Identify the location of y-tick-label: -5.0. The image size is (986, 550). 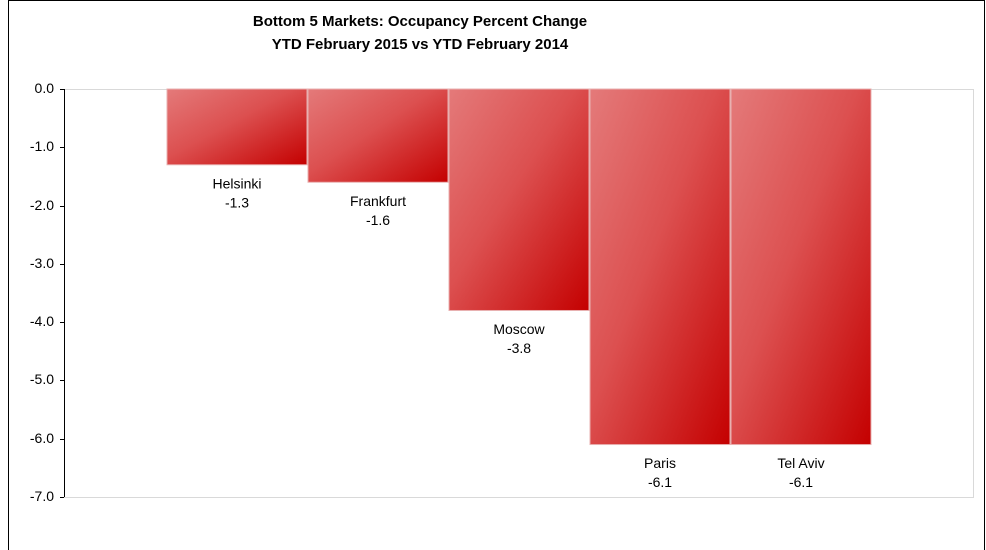
(42, 379).